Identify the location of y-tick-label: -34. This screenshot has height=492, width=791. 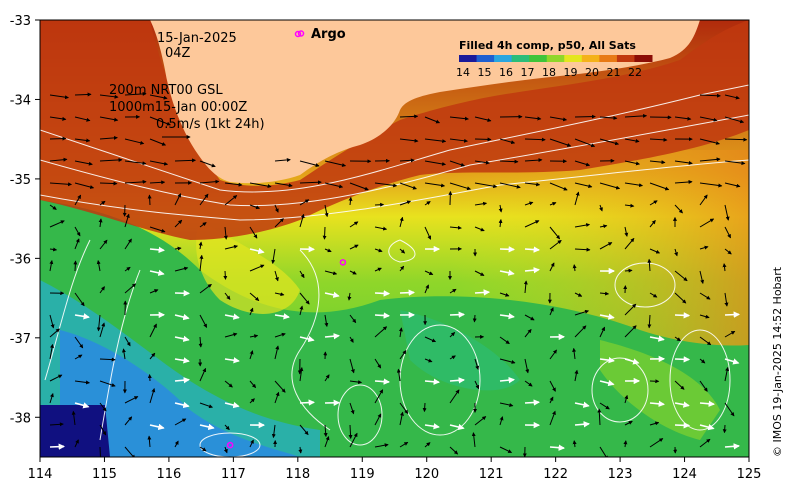
(20, 100).